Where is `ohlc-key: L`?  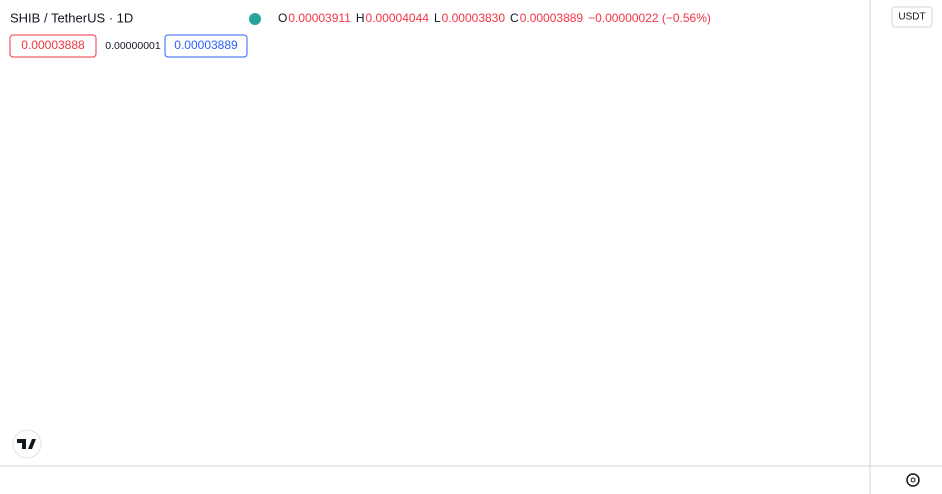
ohlc-key: L is located at coordinates (437, 18).